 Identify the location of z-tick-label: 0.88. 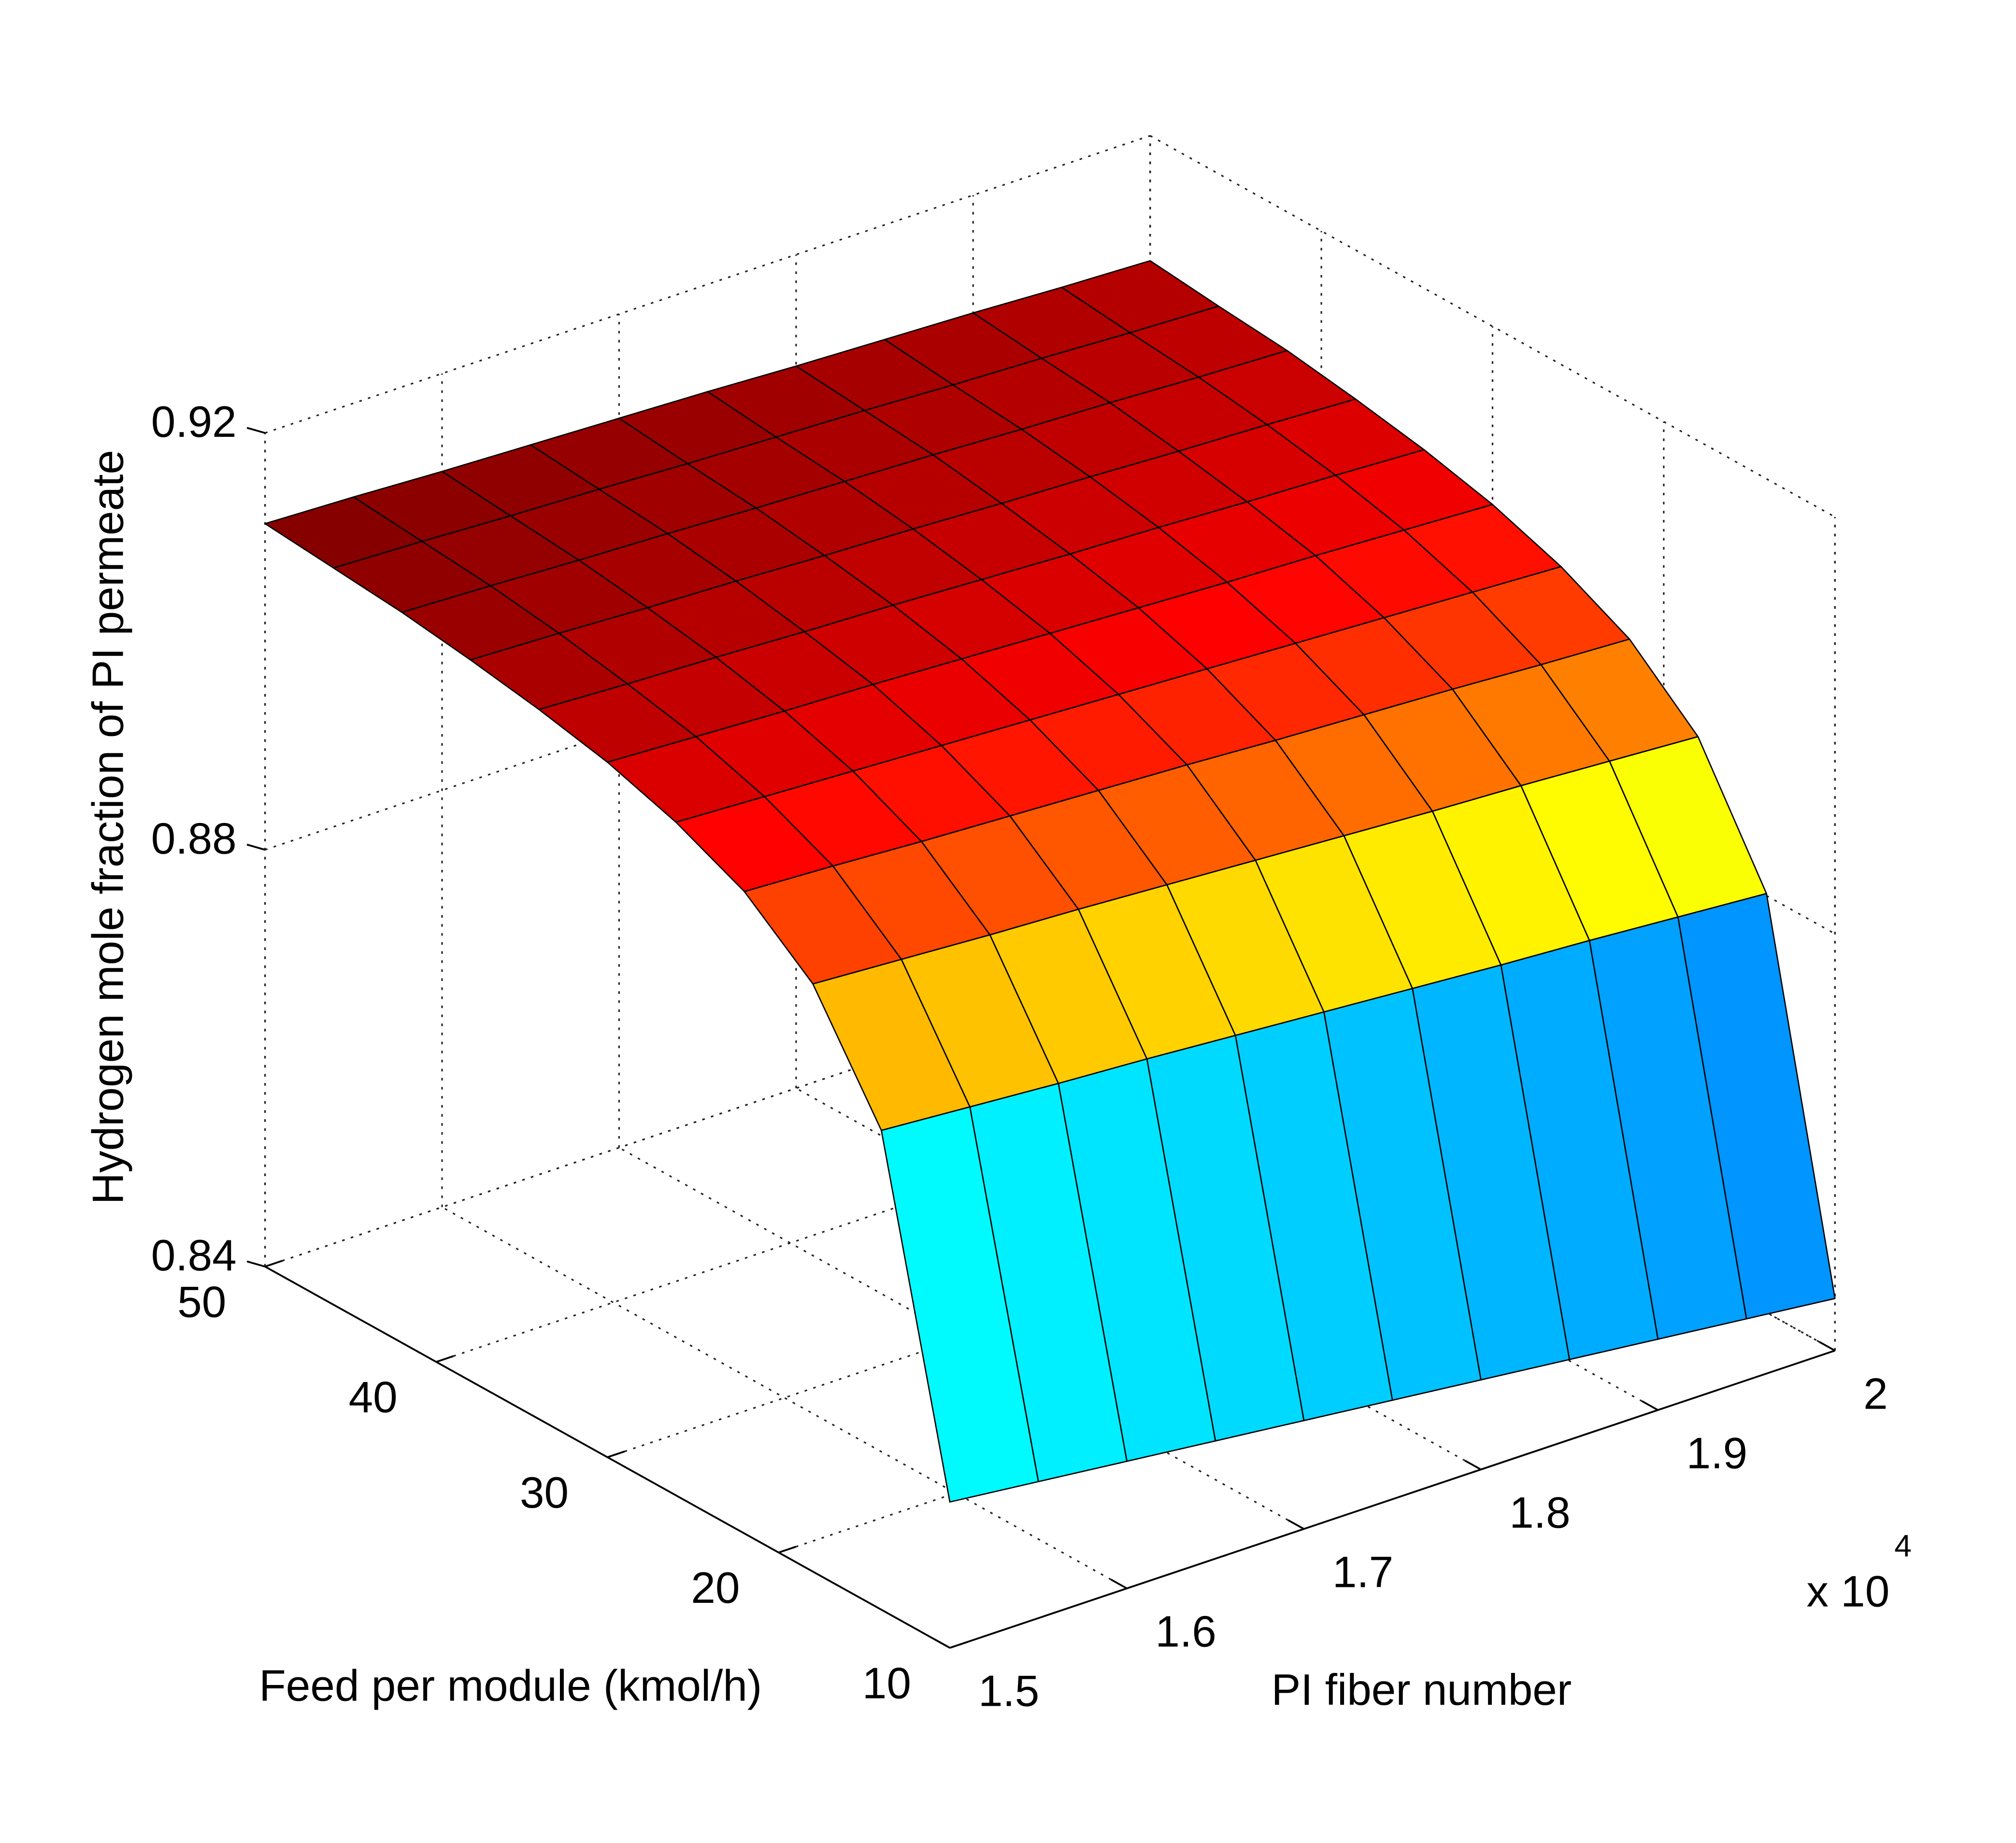
(194, 840).